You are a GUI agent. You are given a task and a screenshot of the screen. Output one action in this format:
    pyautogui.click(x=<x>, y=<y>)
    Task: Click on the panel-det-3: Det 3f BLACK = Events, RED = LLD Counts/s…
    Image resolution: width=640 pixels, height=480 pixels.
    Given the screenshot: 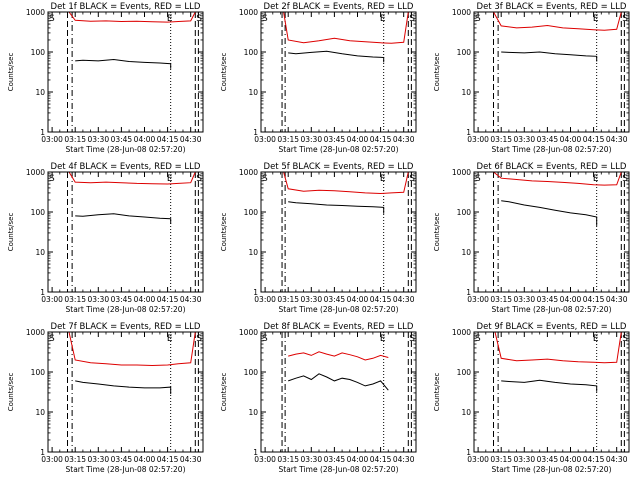 What is the action you would take?
    pyautogui.click(x=531, y=78)
    